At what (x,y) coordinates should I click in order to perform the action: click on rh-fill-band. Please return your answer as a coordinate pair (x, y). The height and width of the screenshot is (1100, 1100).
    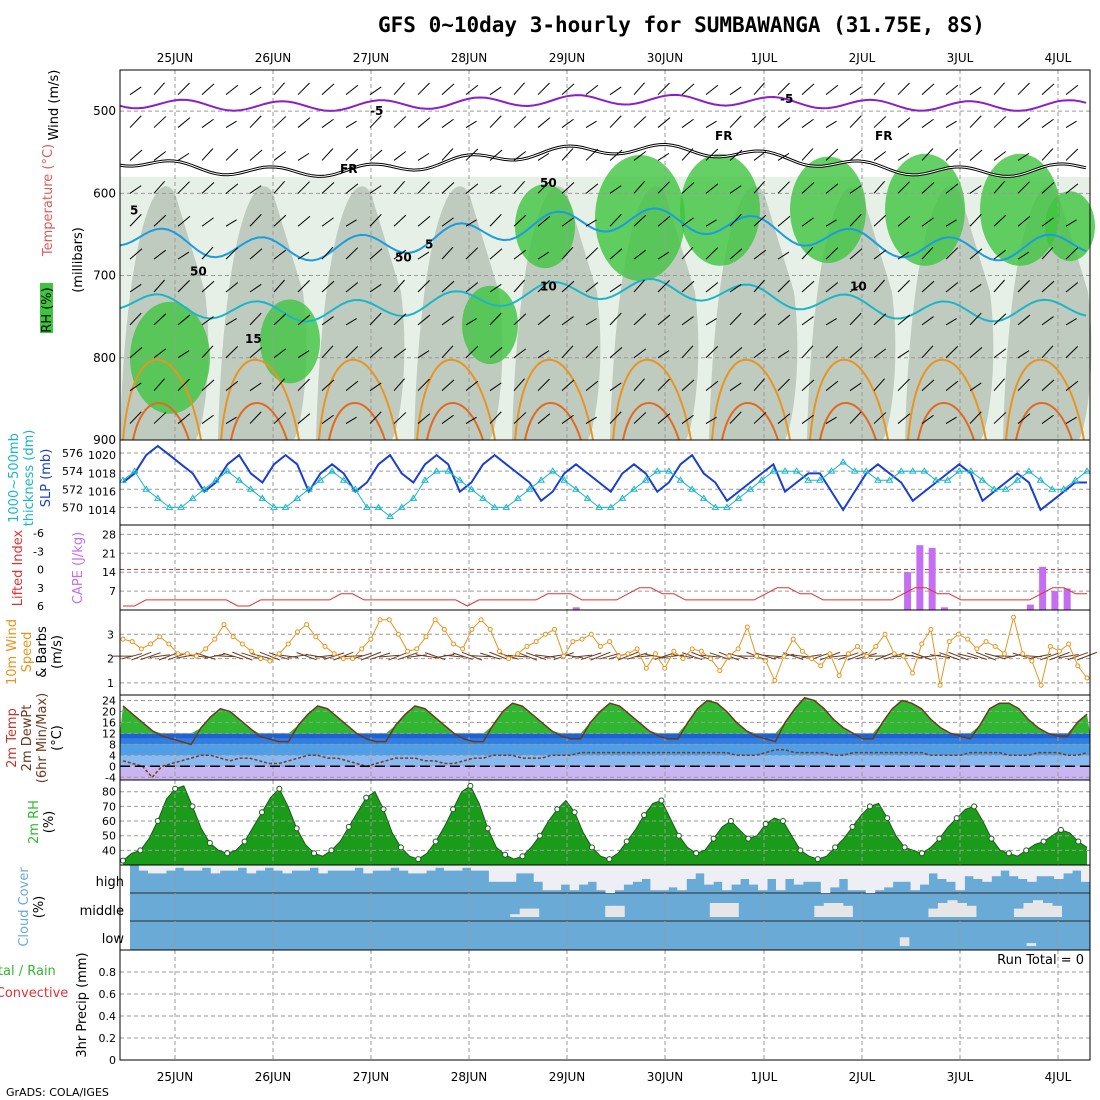
    Looking at the image, I should click on (605, 825).